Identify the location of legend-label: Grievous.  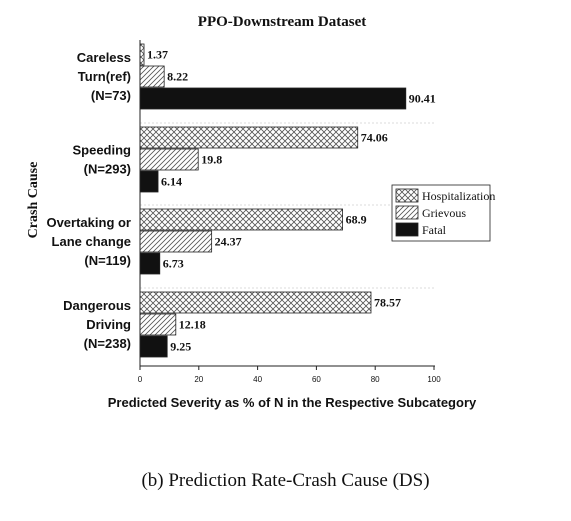
(444, 213).